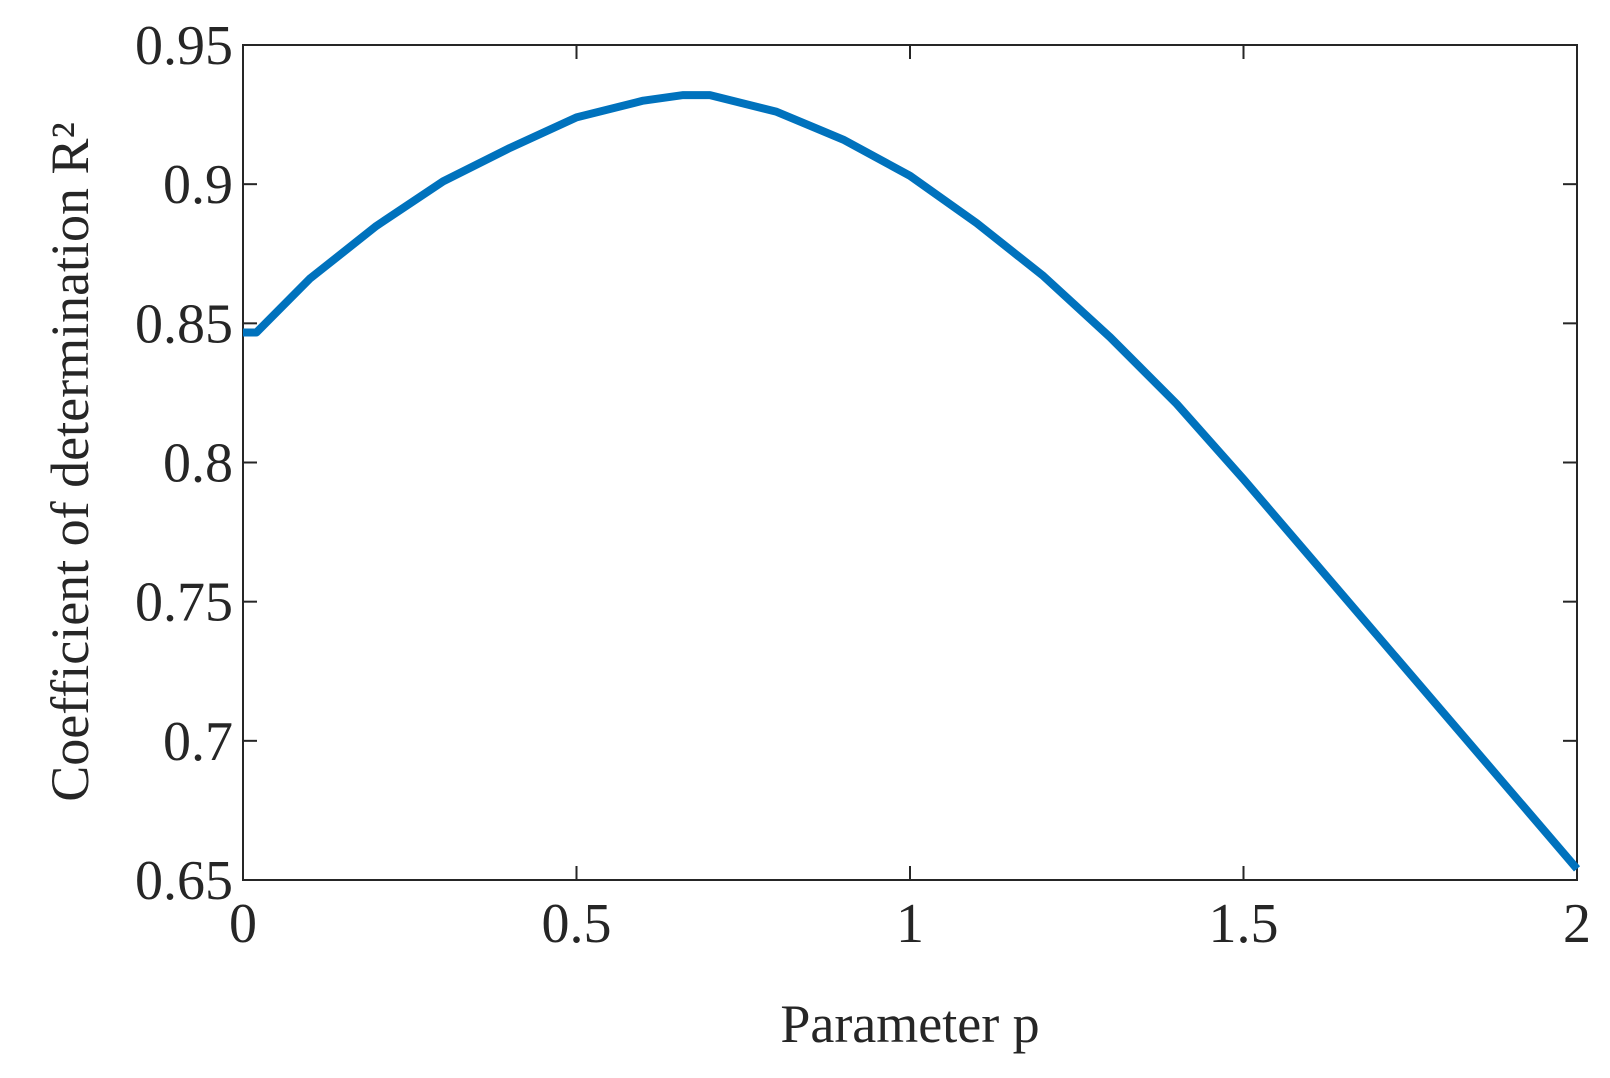  Describe the element at coordinates (70, 462) in the screenshot. I see `y-axis-label: Coefficient of determination R²` at that location.